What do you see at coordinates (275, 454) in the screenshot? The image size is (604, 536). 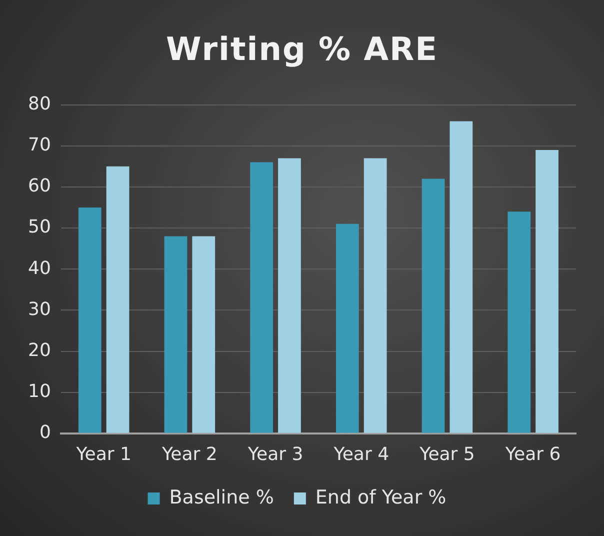 I see `x-tick-label: Year 3` at bounding box center [275, 454].